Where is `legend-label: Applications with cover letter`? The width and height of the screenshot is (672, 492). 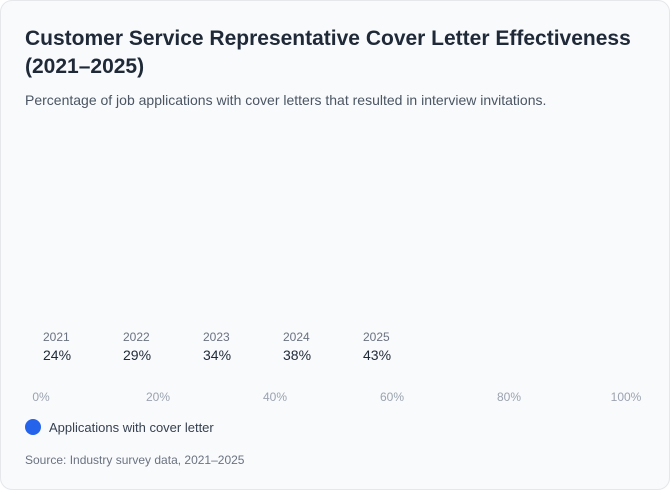
legend-label: Applications with cover letter is located at coordinates (131, 427).